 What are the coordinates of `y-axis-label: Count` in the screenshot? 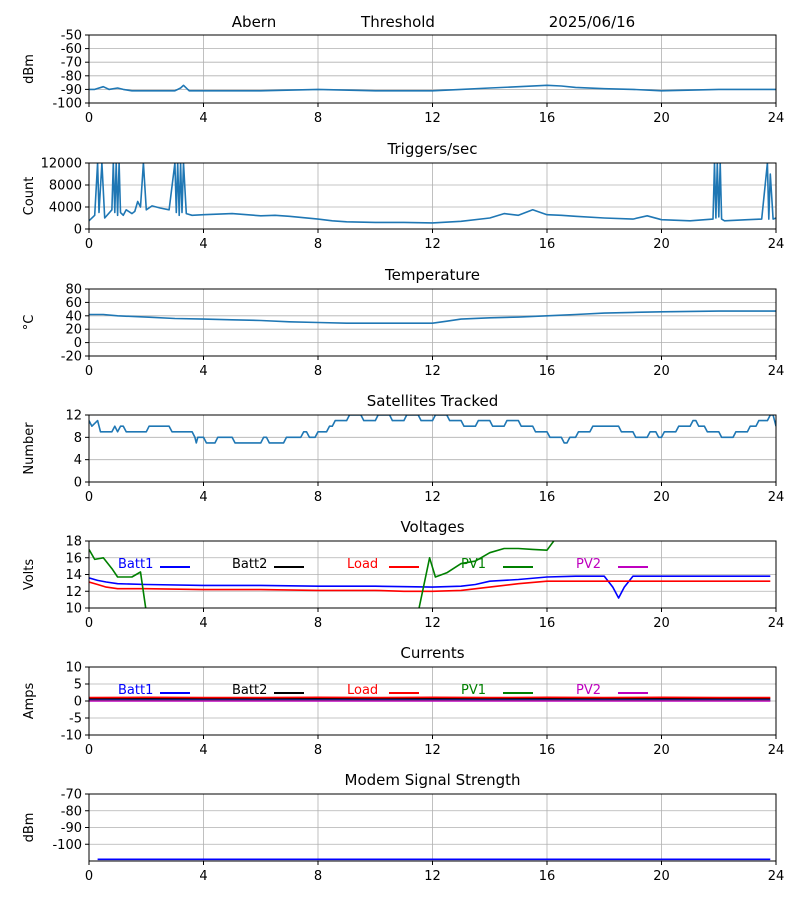 It's located at (29, 196).